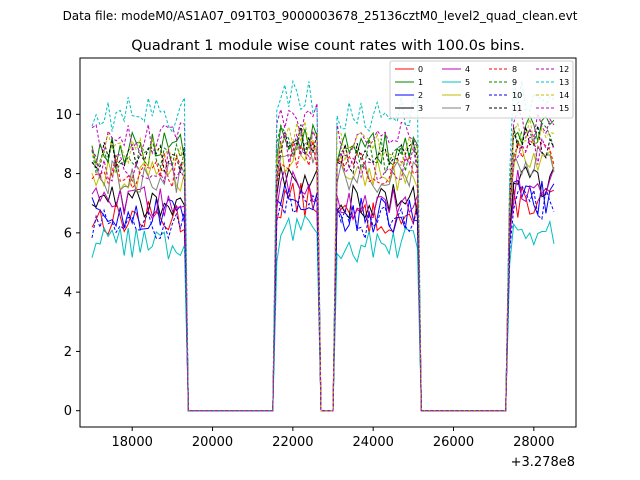 The image size is (640, 480). I want to click on x-tick-label: 20000, so click(212, 442).